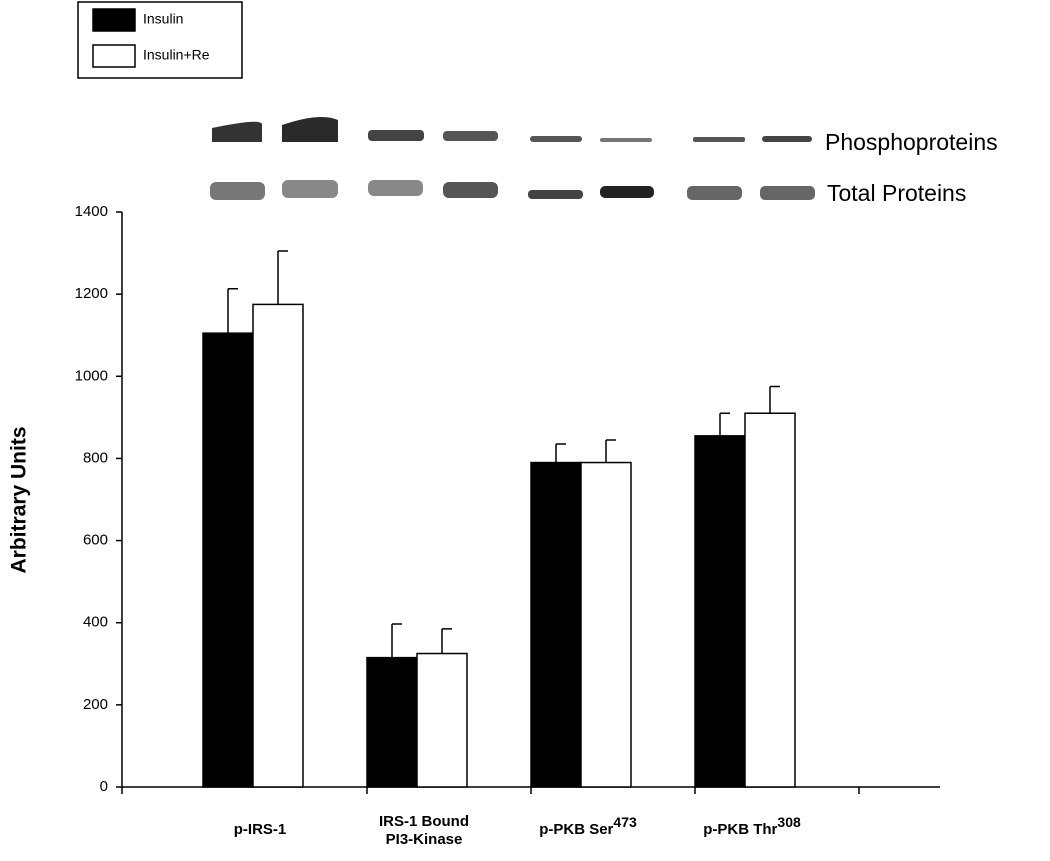  Describe the element at coordinates (91, 293) in the screenshot. I see `y-tick-label: 1200` at that location.